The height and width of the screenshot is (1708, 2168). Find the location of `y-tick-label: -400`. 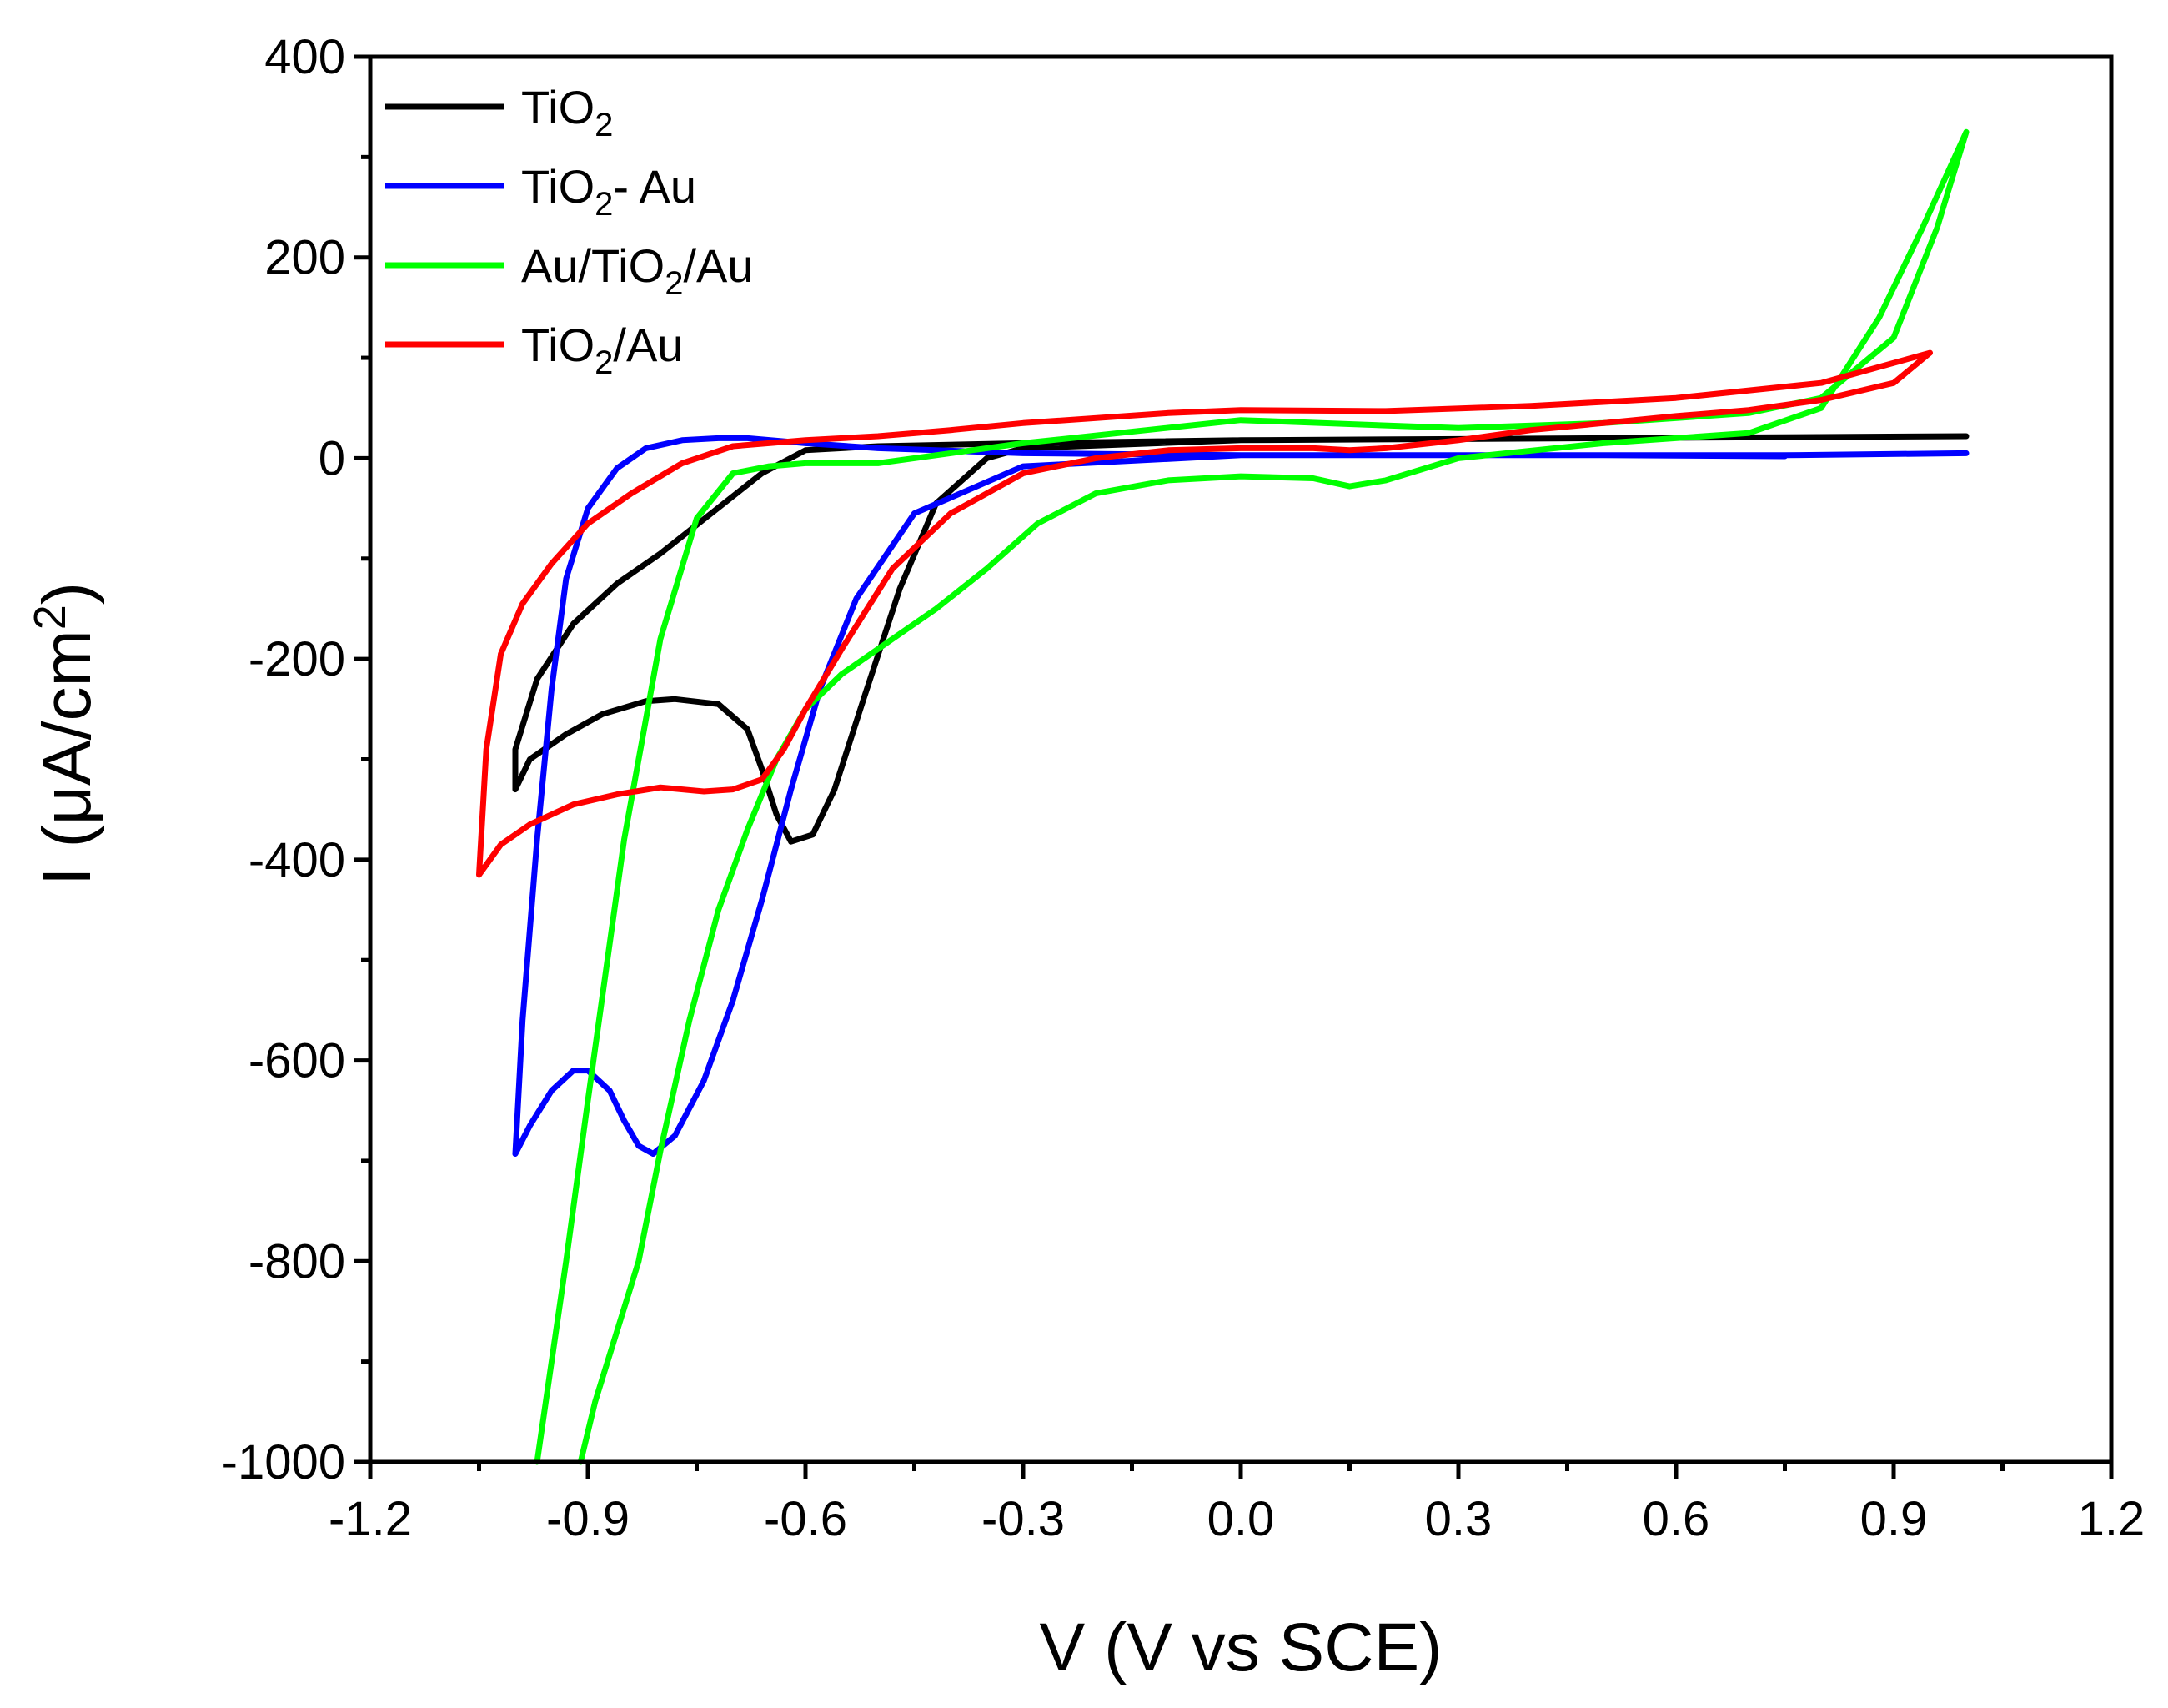

y-tick-label: -400 is located at coordinates (296, 860).